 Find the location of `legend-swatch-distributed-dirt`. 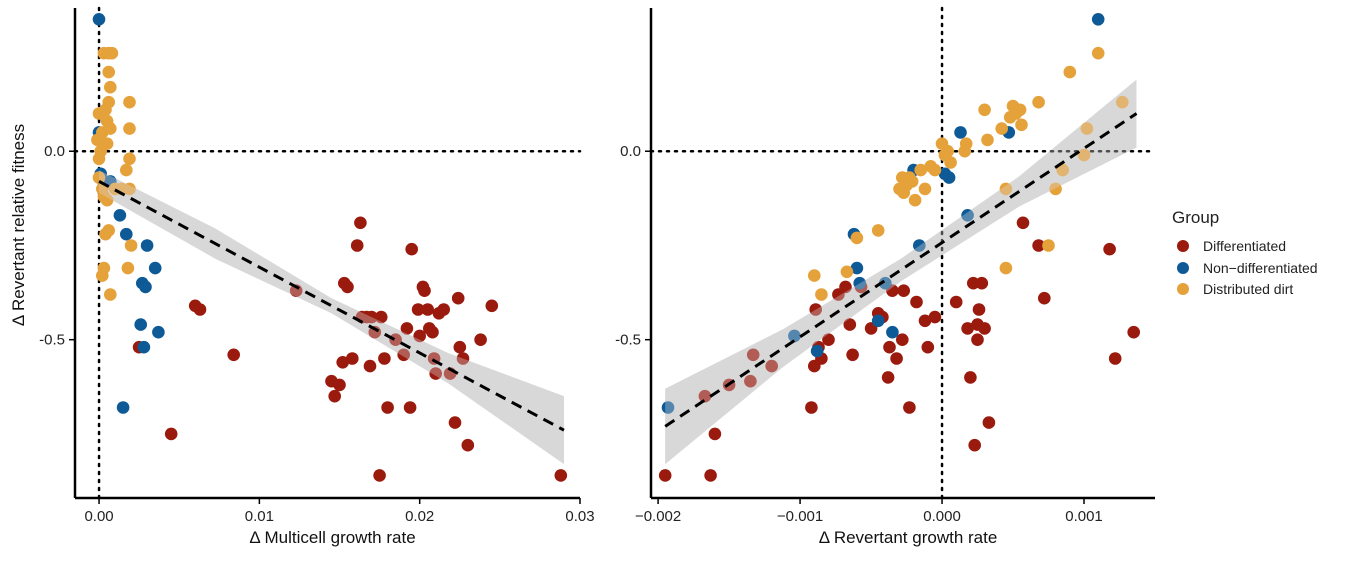

legend-swatch-distributed-dirt is located at coordinates (1183, 289).